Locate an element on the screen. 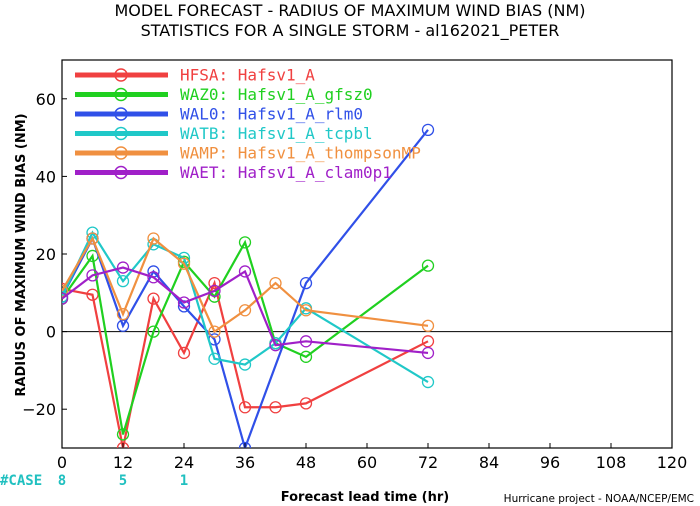 The height and width of the screenshot is (506, 700). legend-item: WATB: Hafsv1_A_tcpbl is located at coordinates (224, 133).